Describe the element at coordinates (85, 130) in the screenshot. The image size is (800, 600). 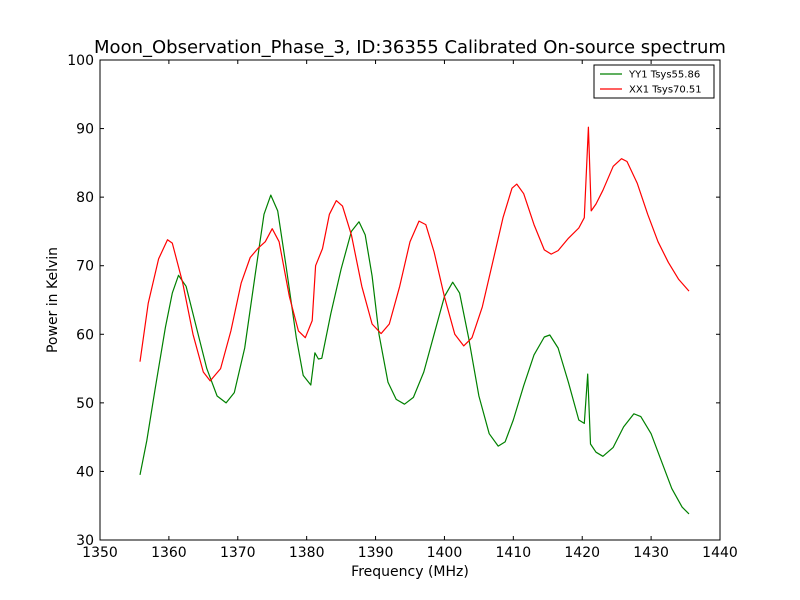
I see `y-tick-label: 90` at that location.